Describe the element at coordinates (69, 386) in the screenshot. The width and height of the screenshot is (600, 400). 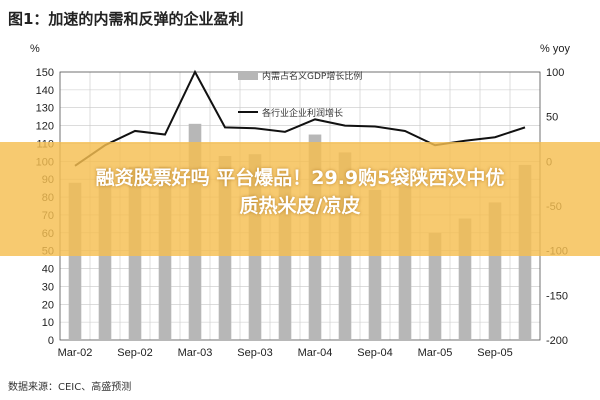
I see `source-note: 数据来源：CEIC、高盛预测` at that location.